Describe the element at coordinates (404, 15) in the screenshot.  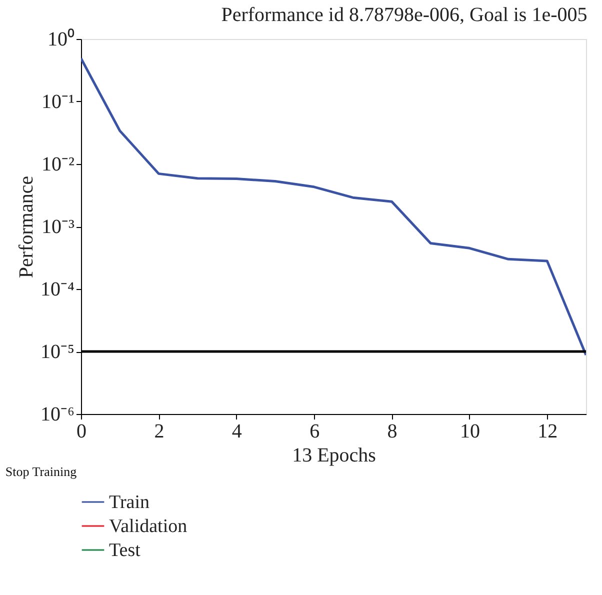
I see `chart-title: Performance id 8.78798e-006, Goal is 1e-005` at that location.